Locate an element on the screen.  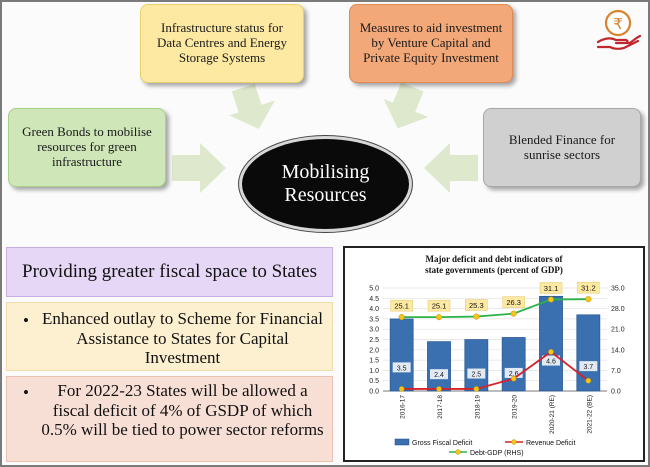
y-left-tick-label: 0.0 is located at coordinates (374, 392).